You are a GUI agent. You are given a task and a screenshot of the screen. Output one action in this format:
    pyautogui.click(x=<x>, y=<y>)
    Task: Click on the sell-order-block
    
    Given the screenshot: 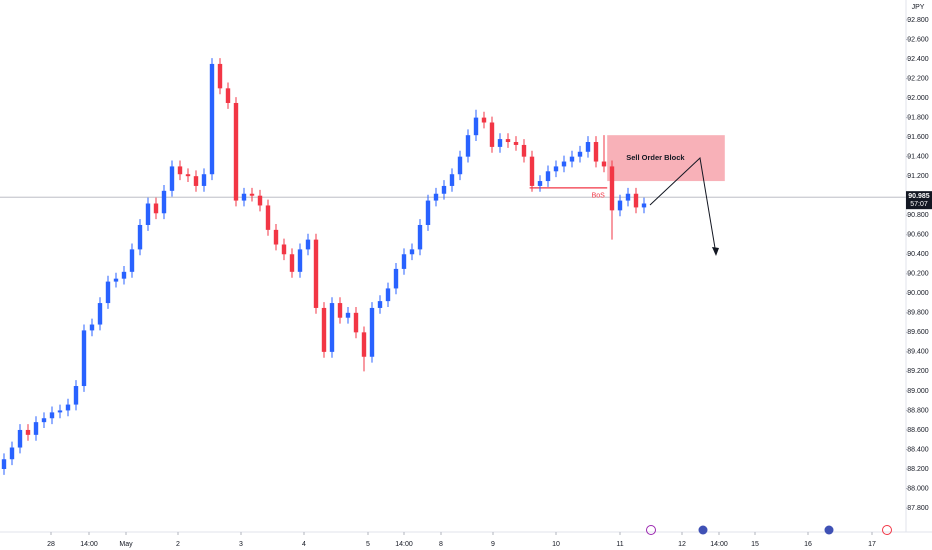 What is the action you would take?
    pyautogui.click(x=666, y=158)
    